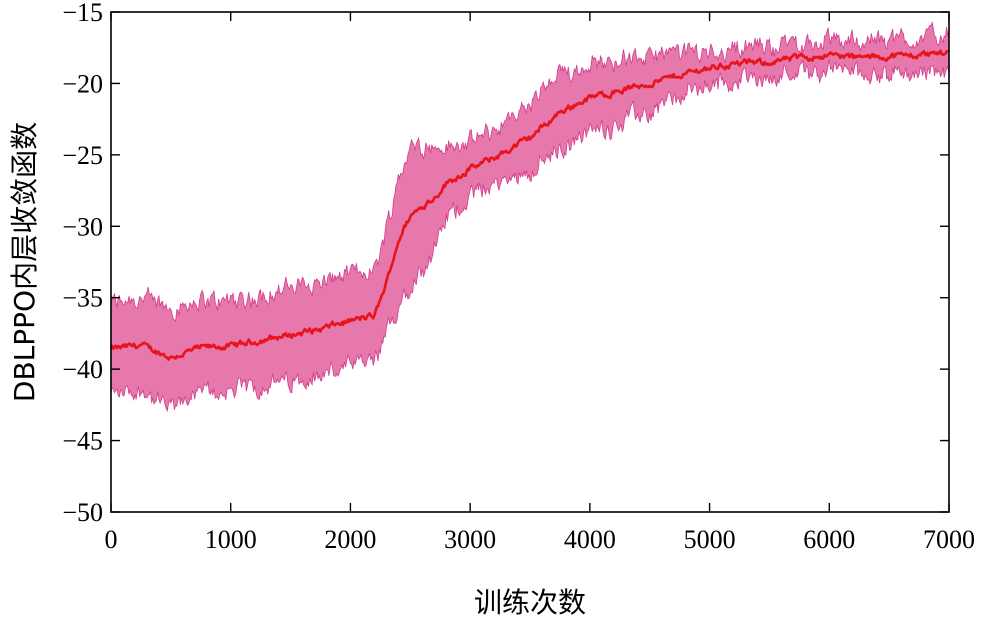 This screenshot has width=987, height=618. What do you see at coordinates (82, 298) in the screenshot?
I see `y-tick-label: −35` at bounding box center [82, 298].